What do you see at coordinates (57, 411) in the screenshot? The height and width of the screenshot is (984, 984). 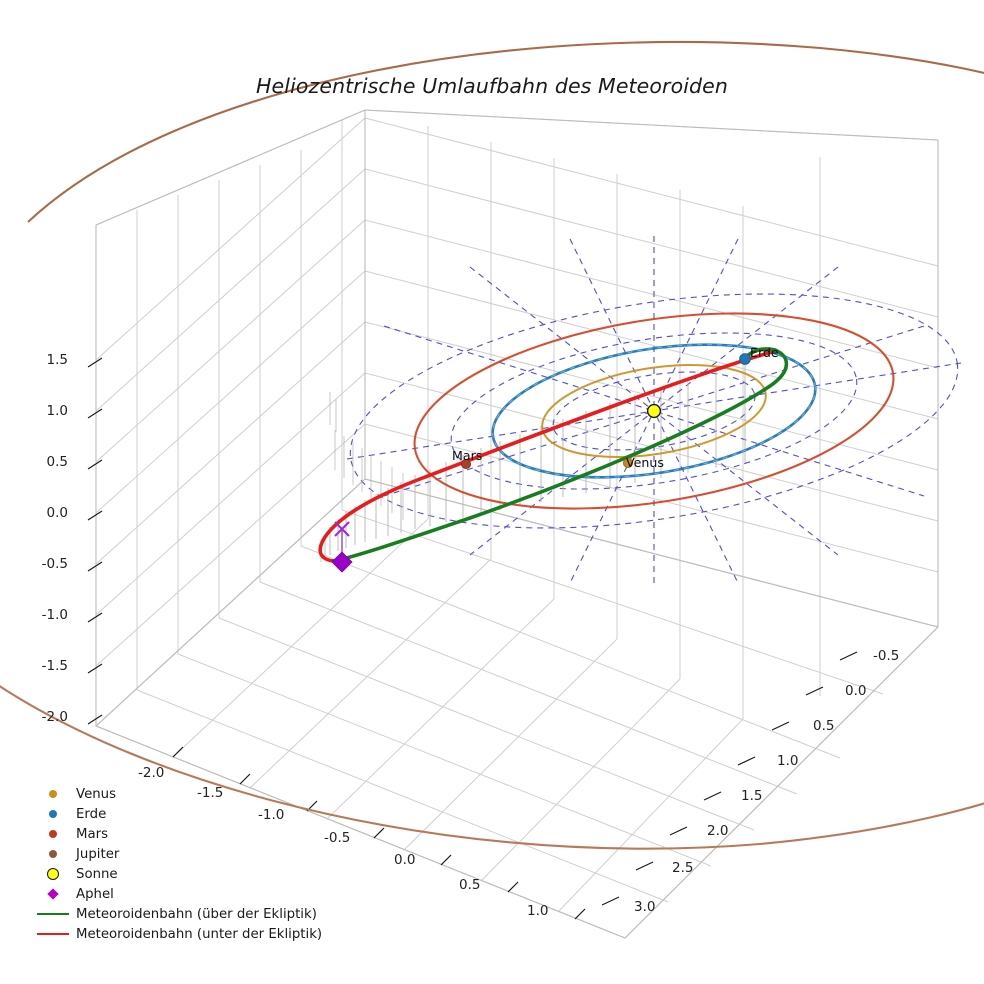 I see `z-tick-label: 1.0` at bounding box center [57, 411].